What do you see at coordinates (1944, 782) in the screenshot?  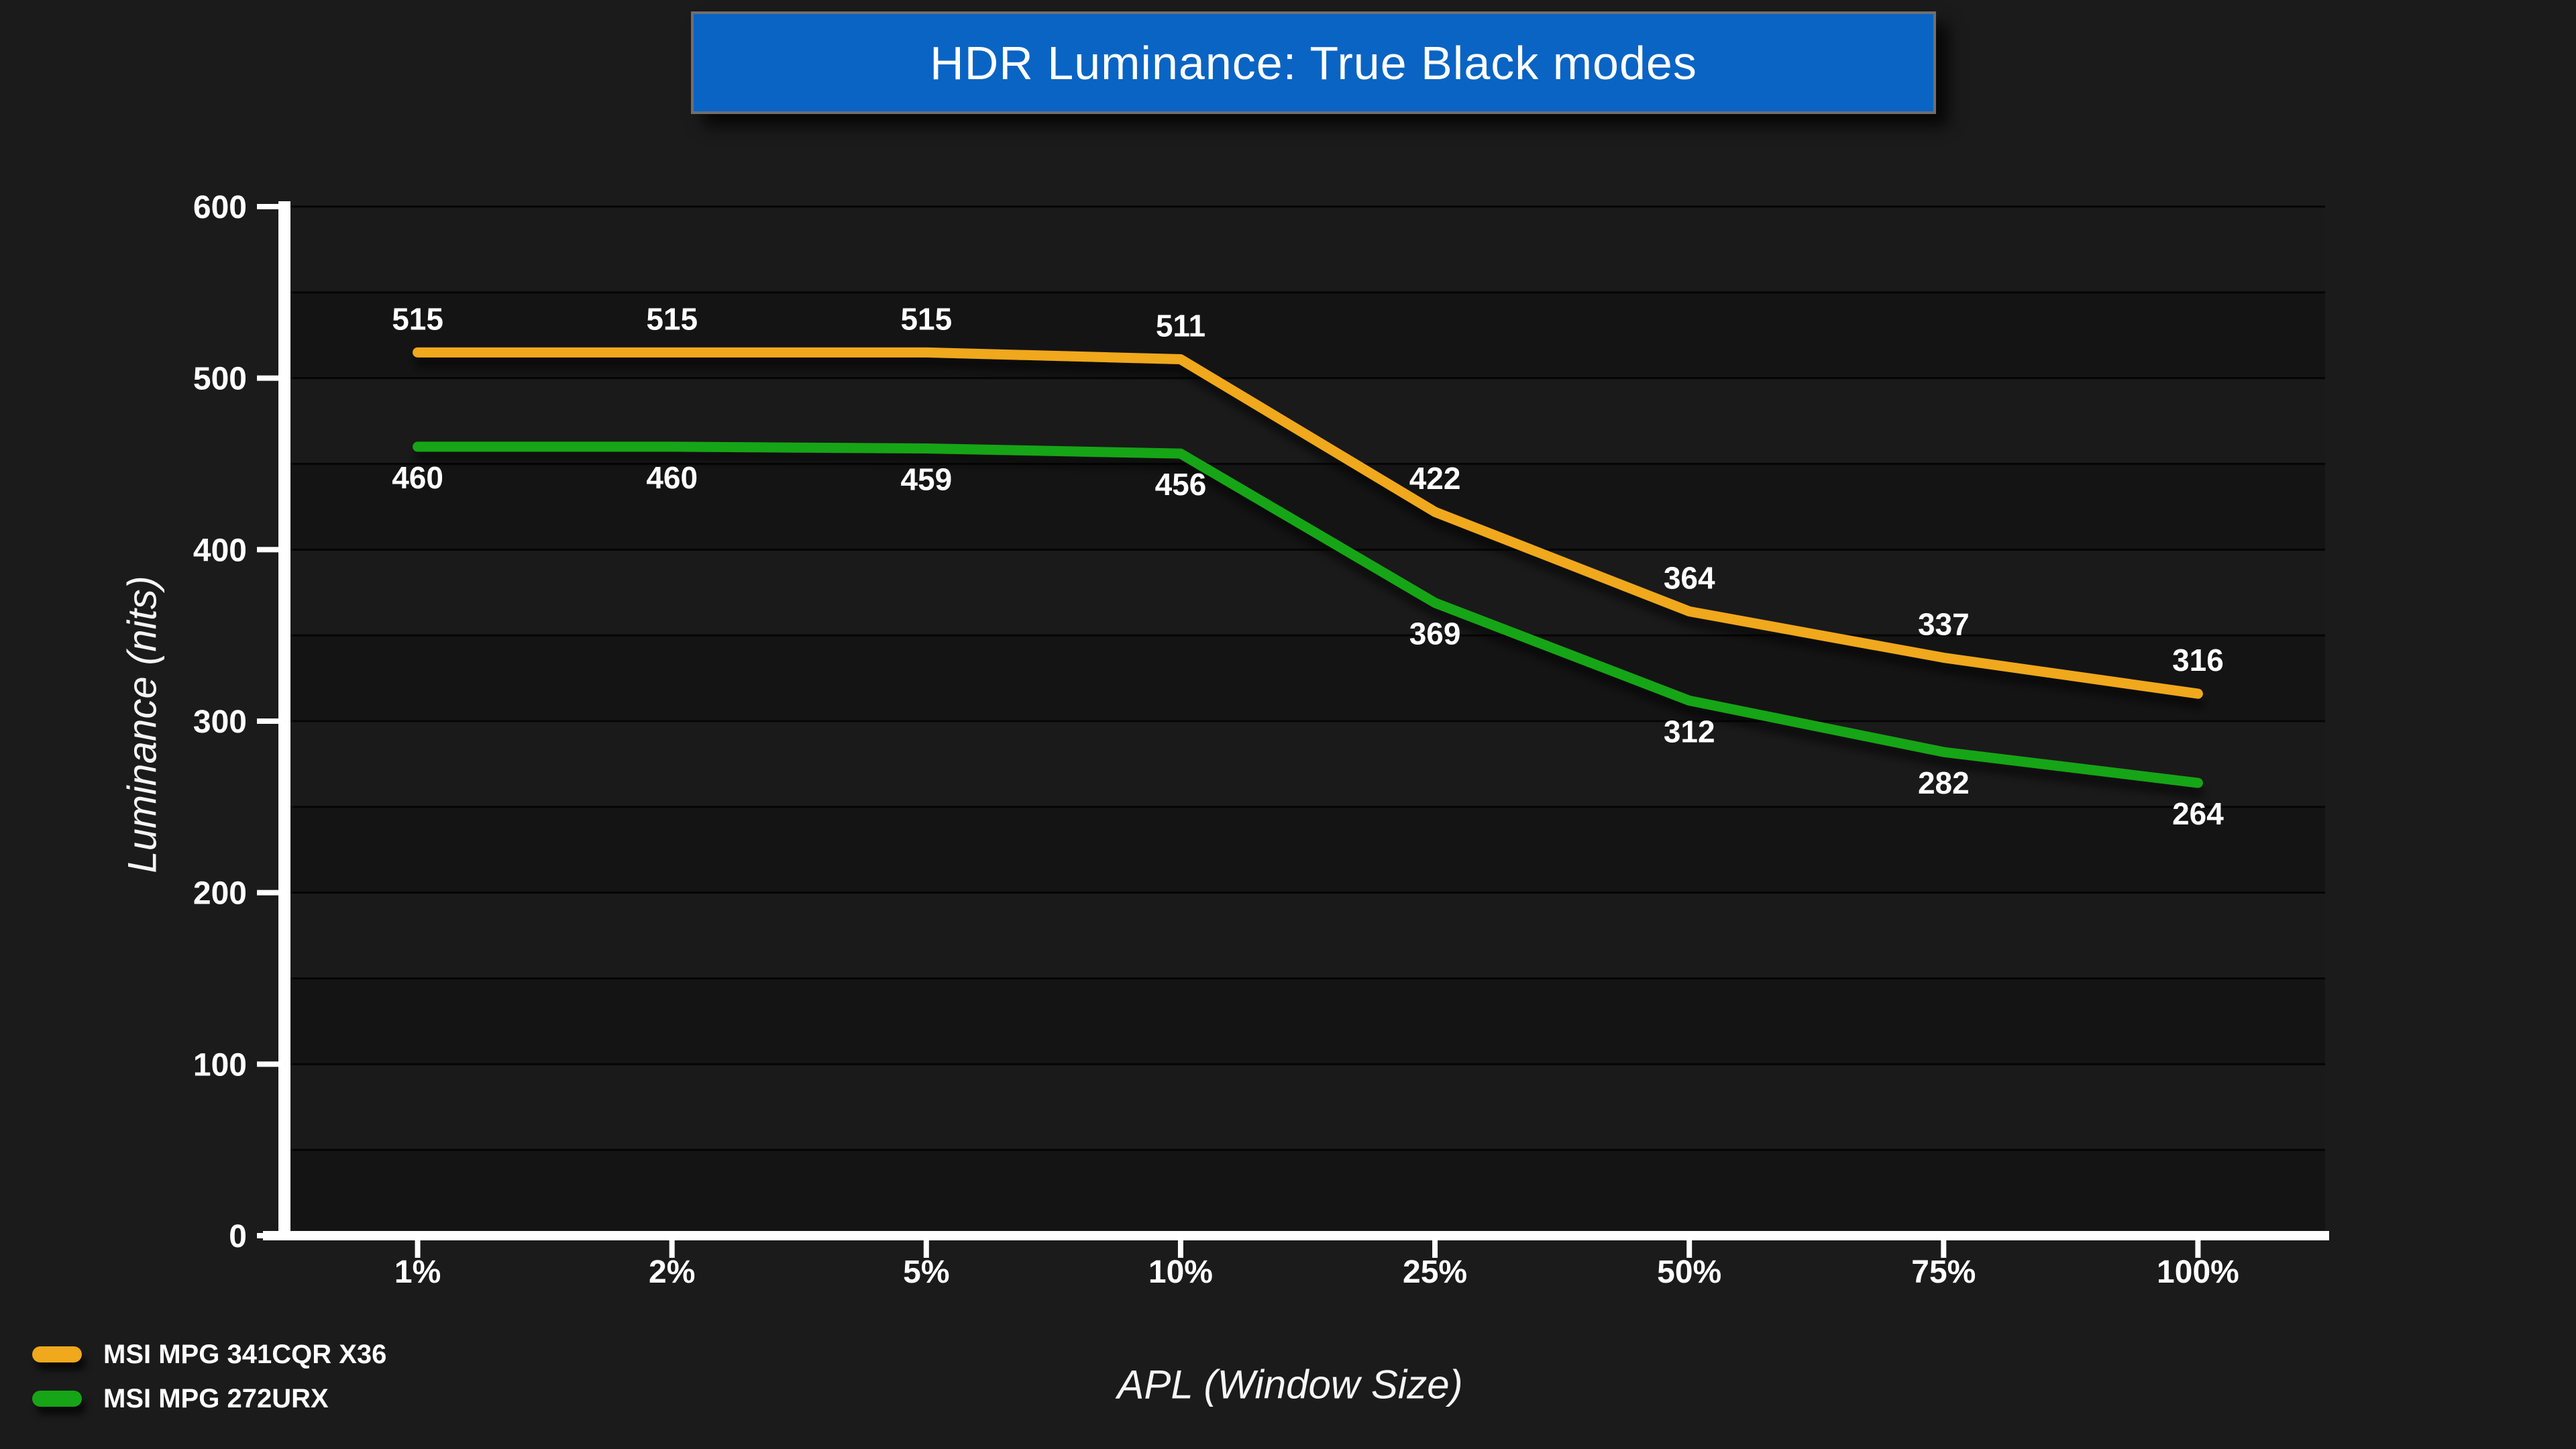 I see `svg-text: 282` at bounding box center [1944, 782].